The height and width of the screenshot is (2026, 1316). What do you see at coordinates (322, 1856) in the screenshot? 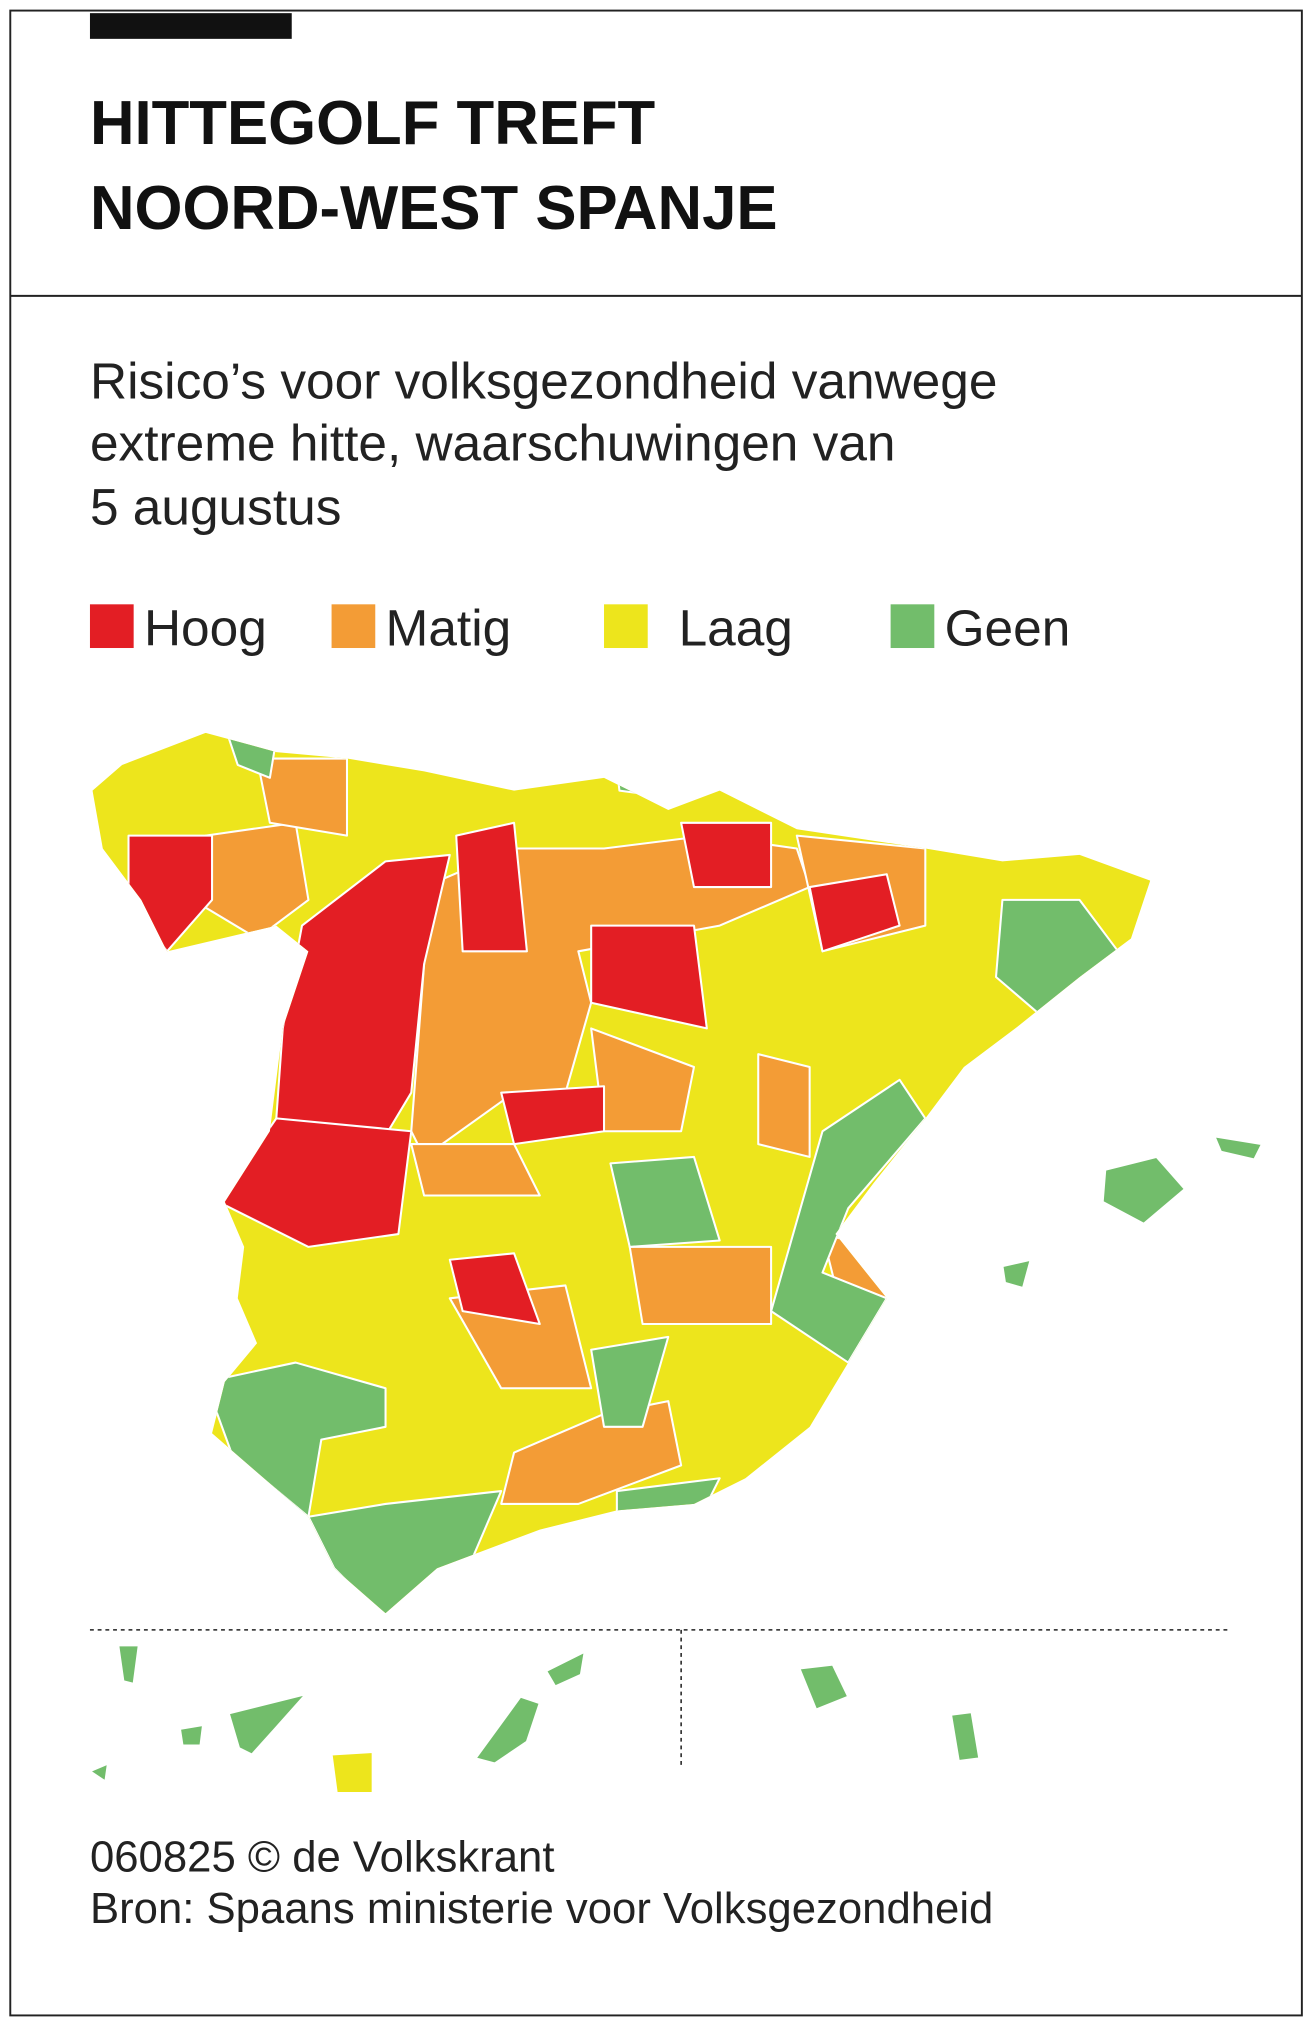
I see `footer-line: 060825 © de Volkskrant` at bounding box center [322, 1856].